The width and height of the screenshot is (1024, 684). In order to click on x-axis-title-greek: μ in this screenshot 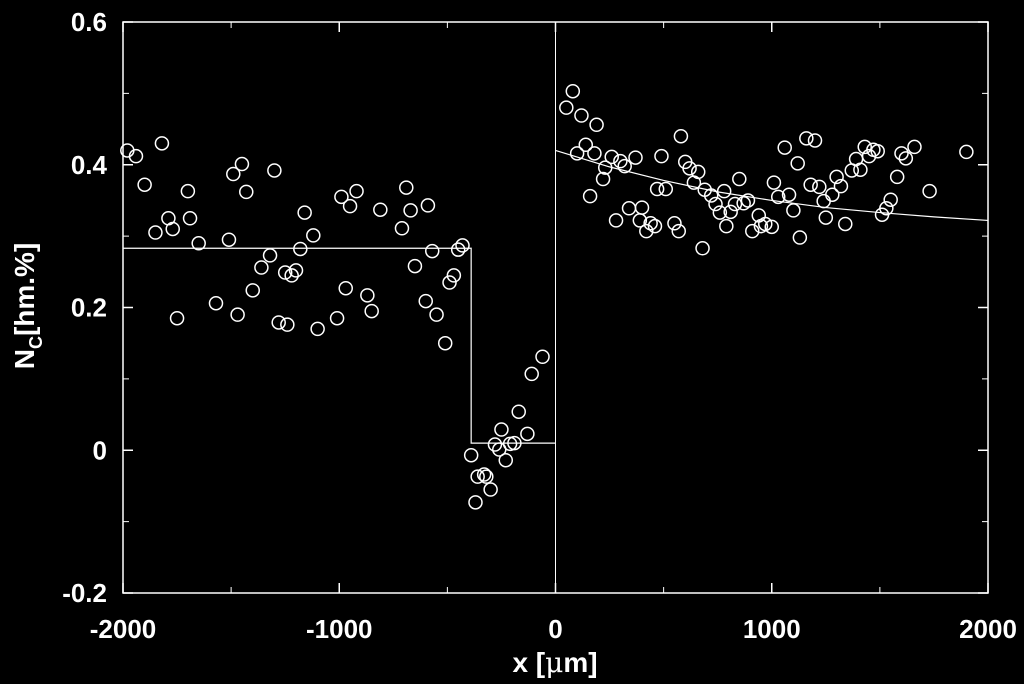, I will do `click(554, 662)`.